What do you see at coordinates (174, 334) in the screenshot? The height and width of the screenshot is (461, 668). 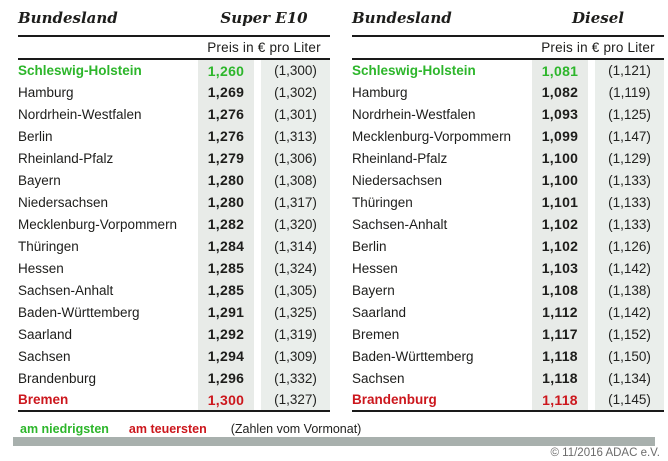 I see `table-row: Saarland 1,292 (1,319)` at bounding box center [174, 334].